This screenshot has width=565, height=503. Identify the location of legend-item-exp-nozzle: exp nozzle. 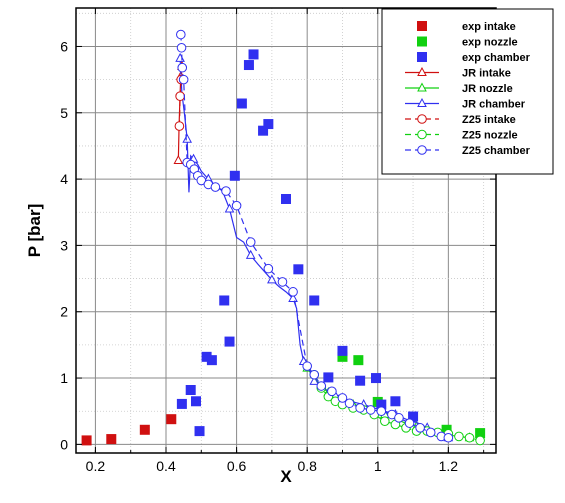
(467, 42).